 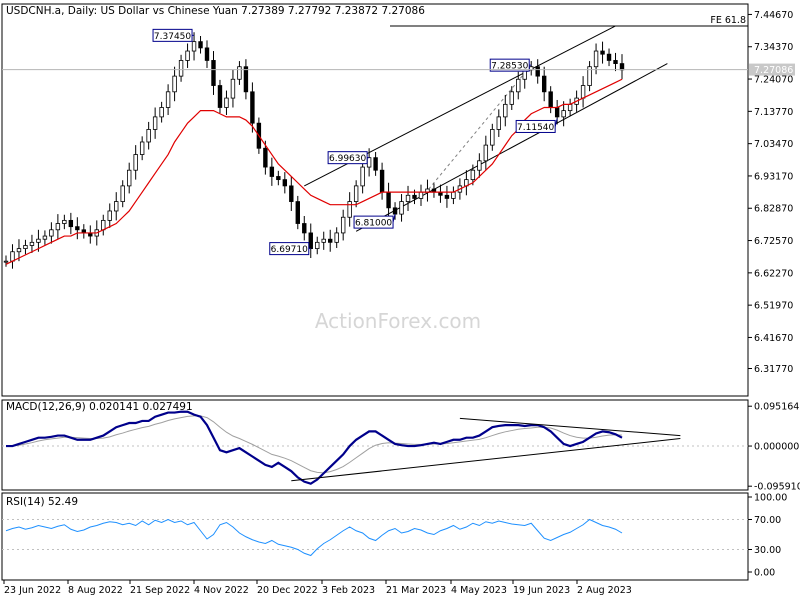 What do you see at coordinates (773, 241) in the screenshot?
I see `price-y-tick-label: 6.72570` at bounding box center [773, 241].